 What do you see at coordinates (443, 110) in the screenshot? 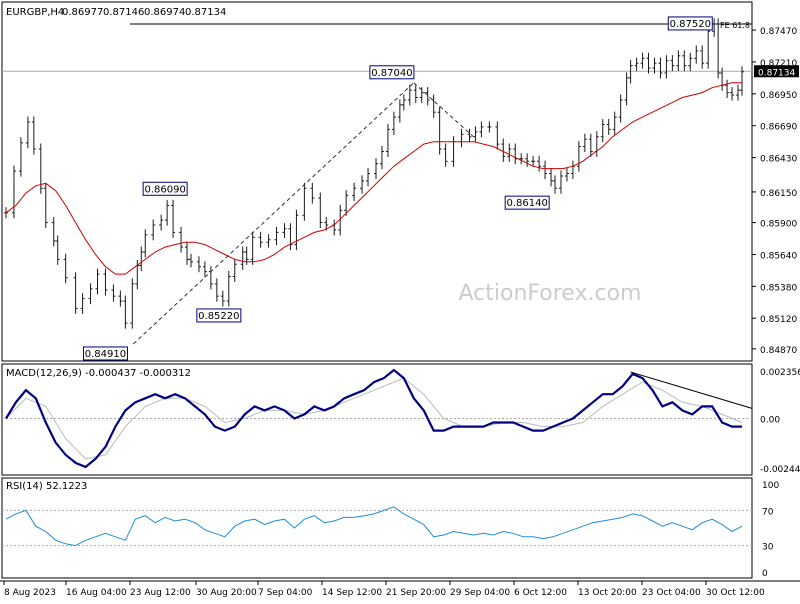
I see `trend-dashed-line` at bounding box center [443, 110].